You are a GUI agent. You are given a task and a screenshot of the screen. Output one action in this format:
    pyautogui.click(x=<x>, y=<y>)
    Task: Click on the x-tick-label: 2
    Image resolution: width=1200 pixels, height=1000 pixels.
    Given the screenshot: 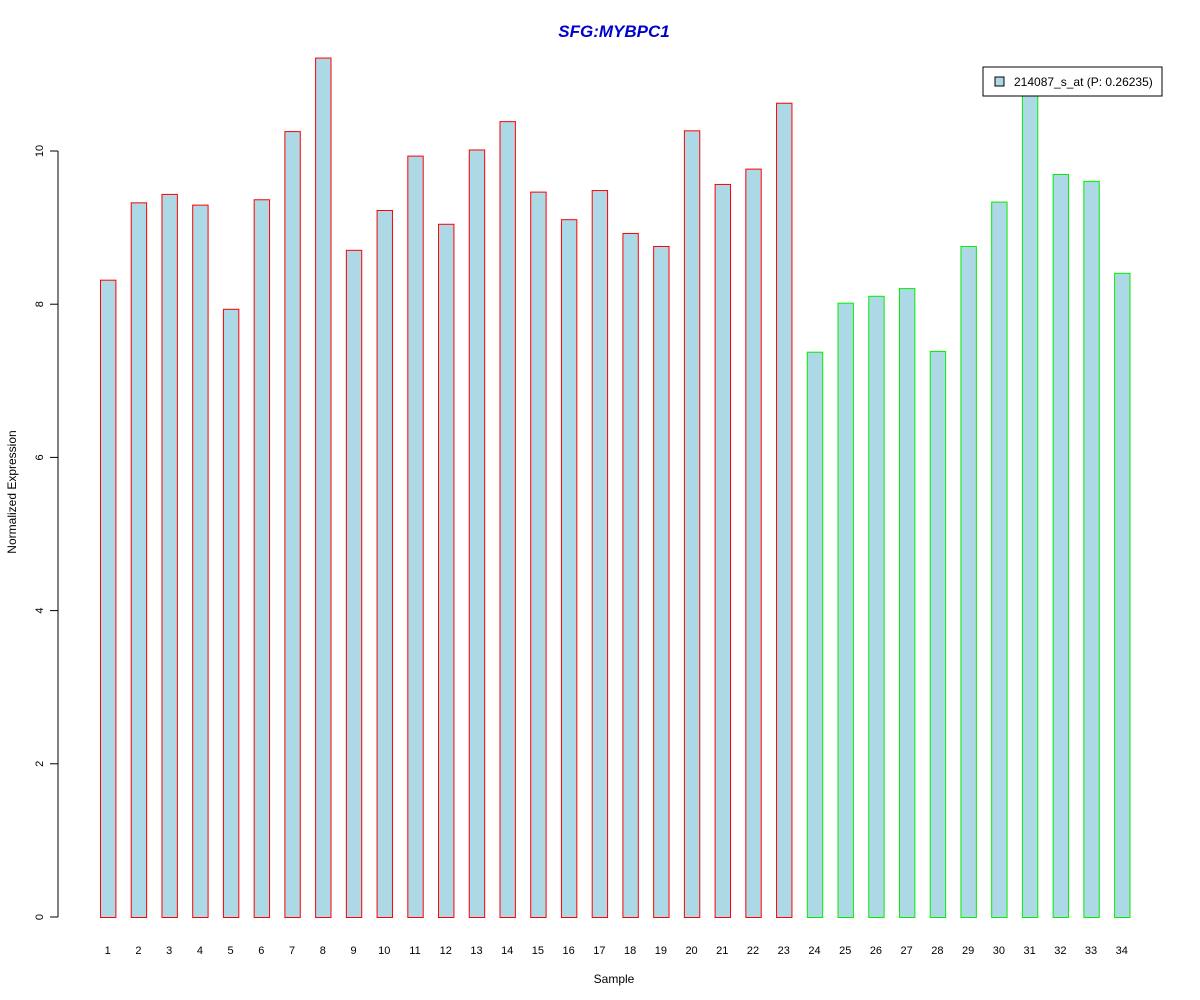 What is the action you would take?
    pyautogui.click(x=138, y=951)
    